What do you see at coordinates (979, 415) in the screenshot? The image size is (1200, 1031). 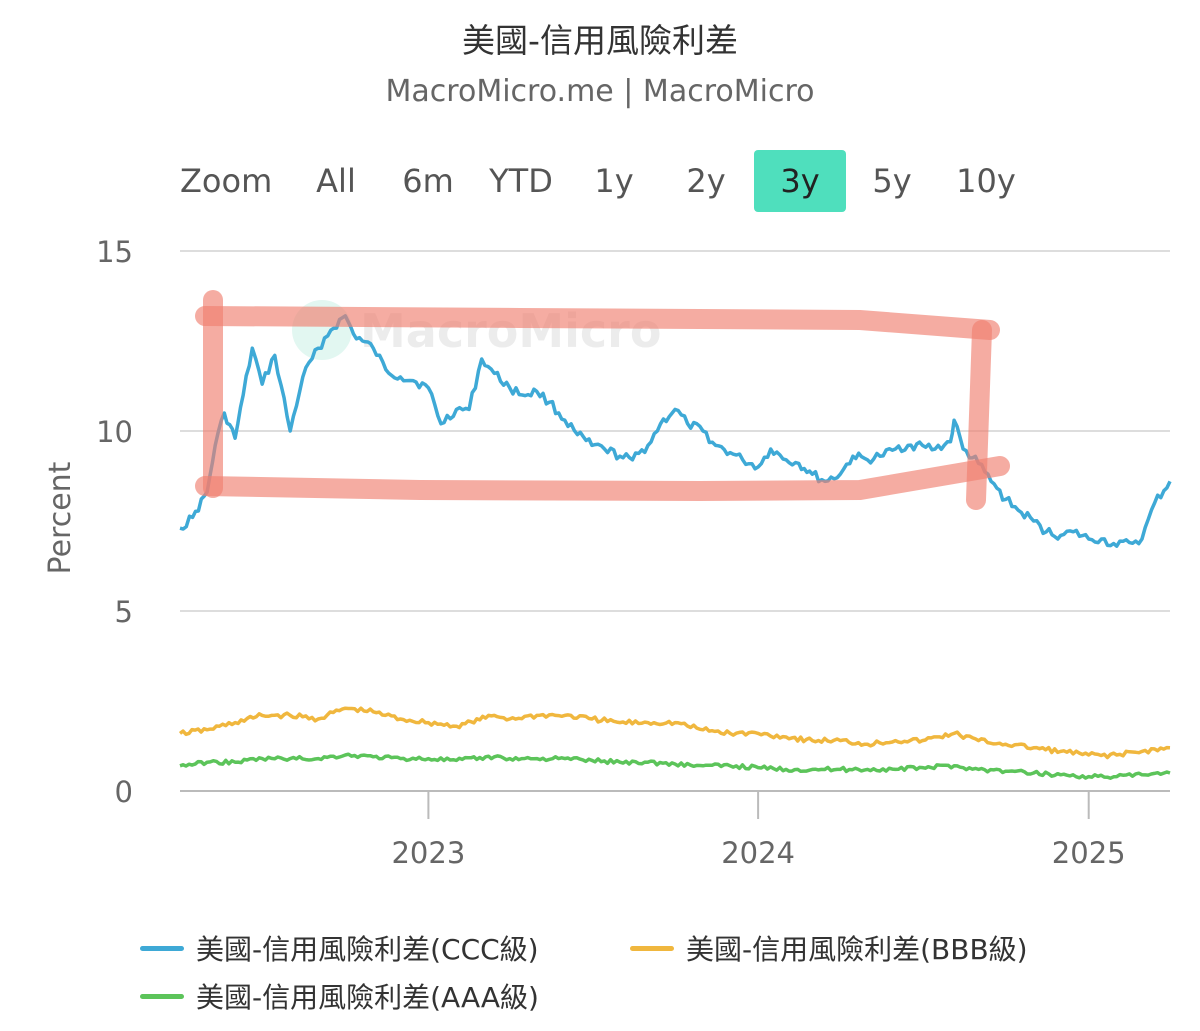 I see `annotation-right-stroke` at bounding box center [979, 415].